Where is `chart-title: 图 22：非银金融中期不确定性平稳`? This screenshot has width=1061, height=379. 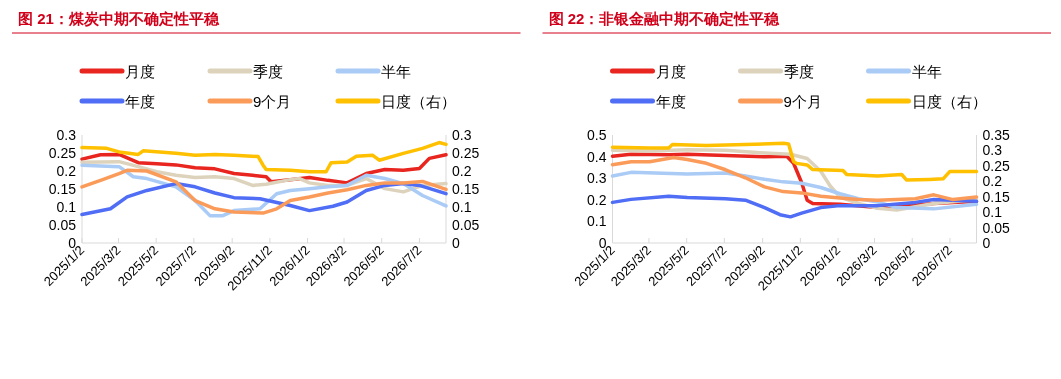 chart-title: 图 22：非银金融中期不确定性平稳 is located at coordinates (664, 18).